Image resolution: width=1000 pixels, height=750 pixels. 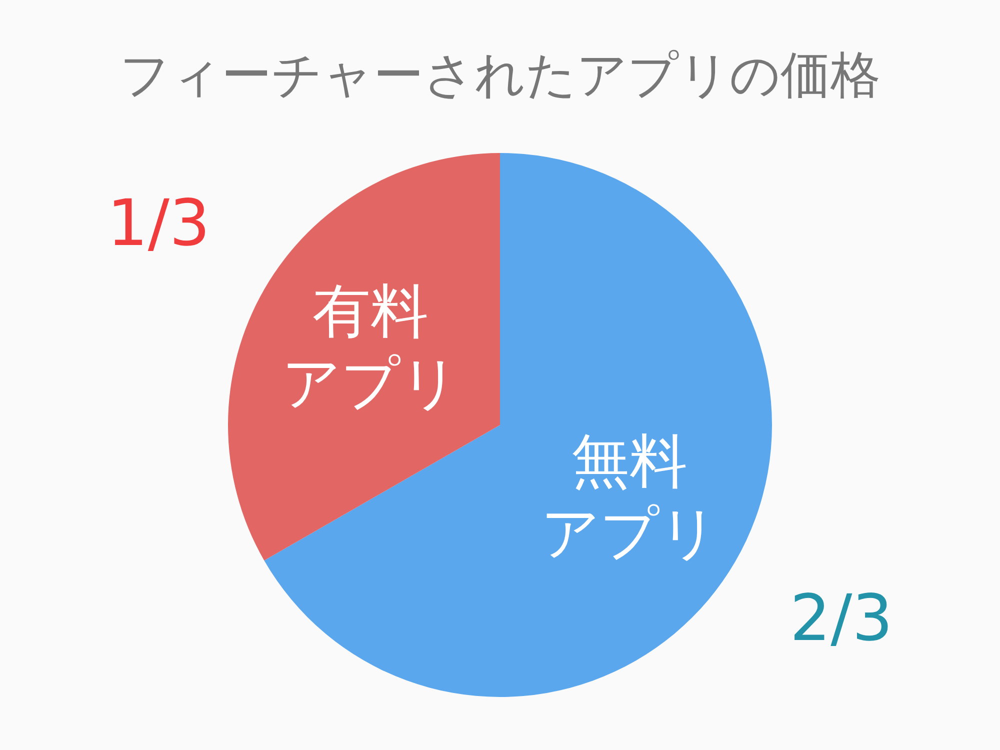 I want to click on slice-label: 無料アプリ, so click(x=629, y=496).